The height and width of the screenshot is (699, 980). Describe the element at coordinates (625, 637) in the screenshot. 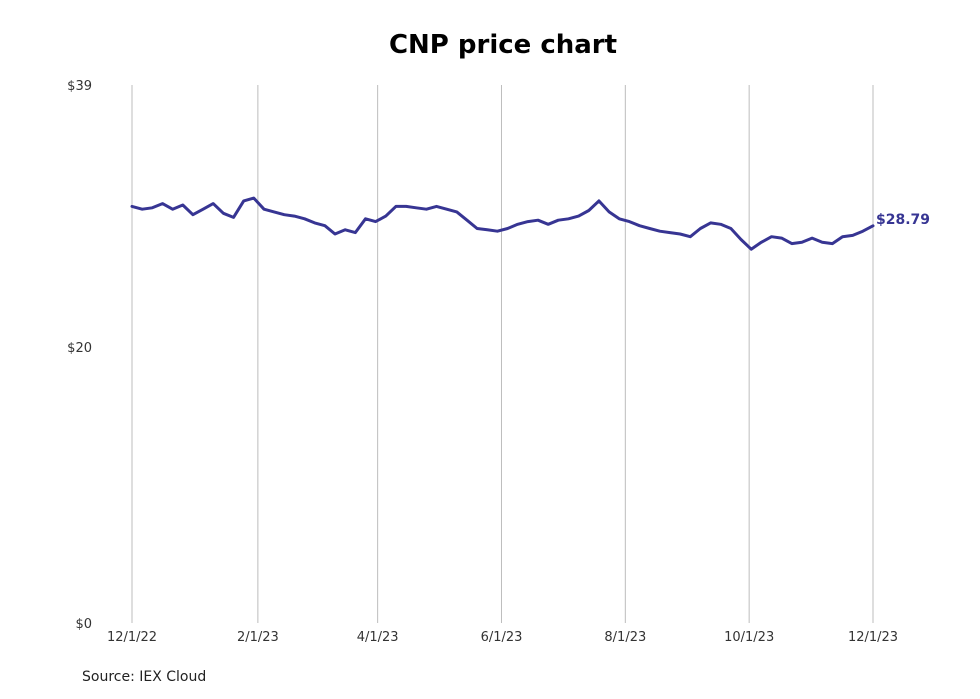

I see `x-tick-label: 8/1/23` at that location.